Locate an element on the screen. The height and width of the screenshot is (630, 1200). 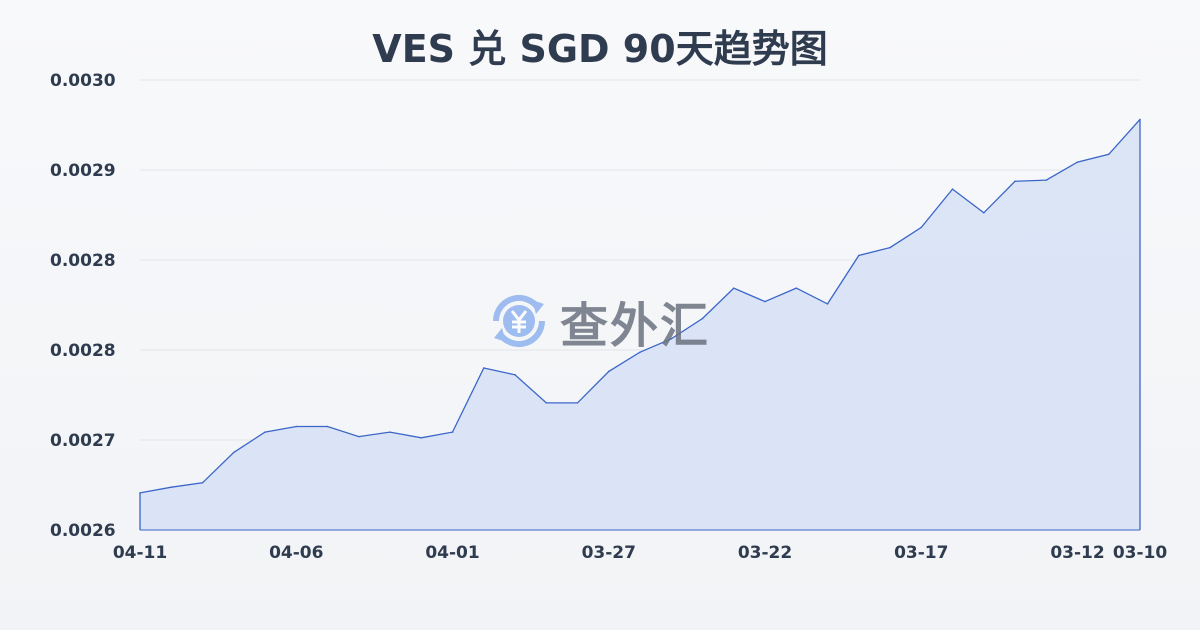
x-tick-label: 04-01 is located at coordinates (452, 553).